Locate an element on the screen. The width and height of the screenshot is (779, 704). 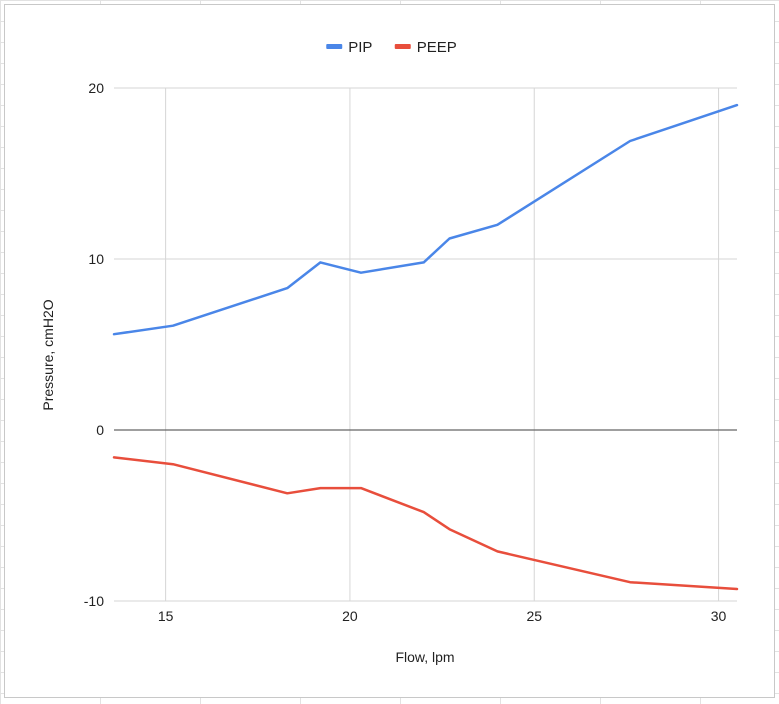
x-axis-title: Flow, lpm is located at coordinates (424, 657).